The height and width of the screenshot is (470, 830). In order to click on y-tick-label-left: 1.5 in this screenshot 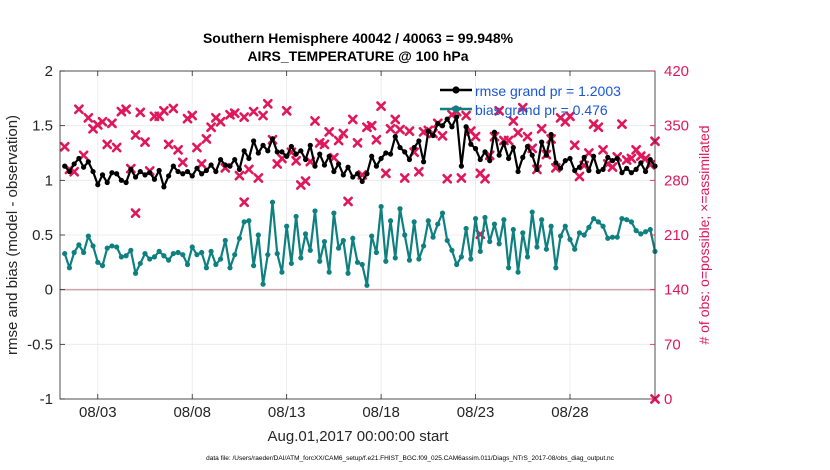, I will do `click(42, 126)`.